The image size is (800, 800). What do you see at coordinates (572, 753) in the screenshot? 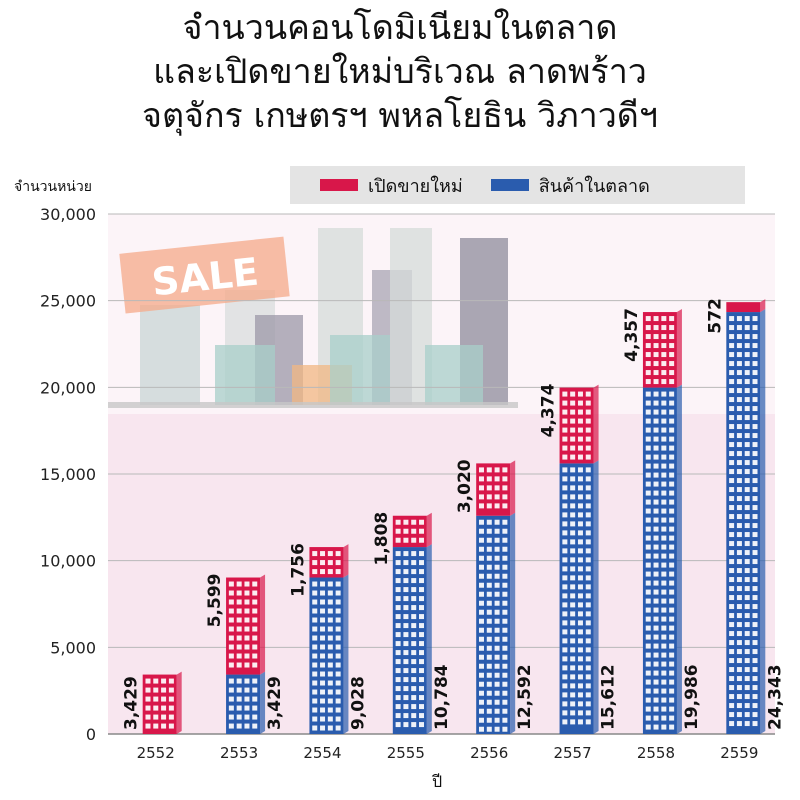
I see `x-tick-label: 2557` at bounding box center [572, 753].